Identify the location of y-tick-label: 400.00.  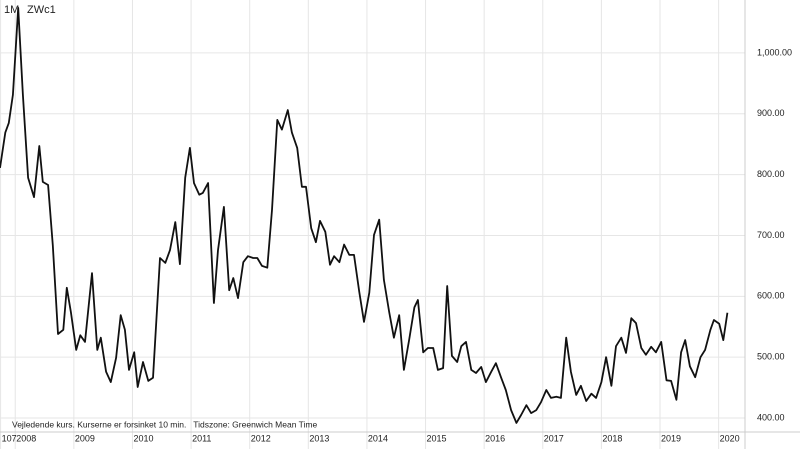
(771, 417).